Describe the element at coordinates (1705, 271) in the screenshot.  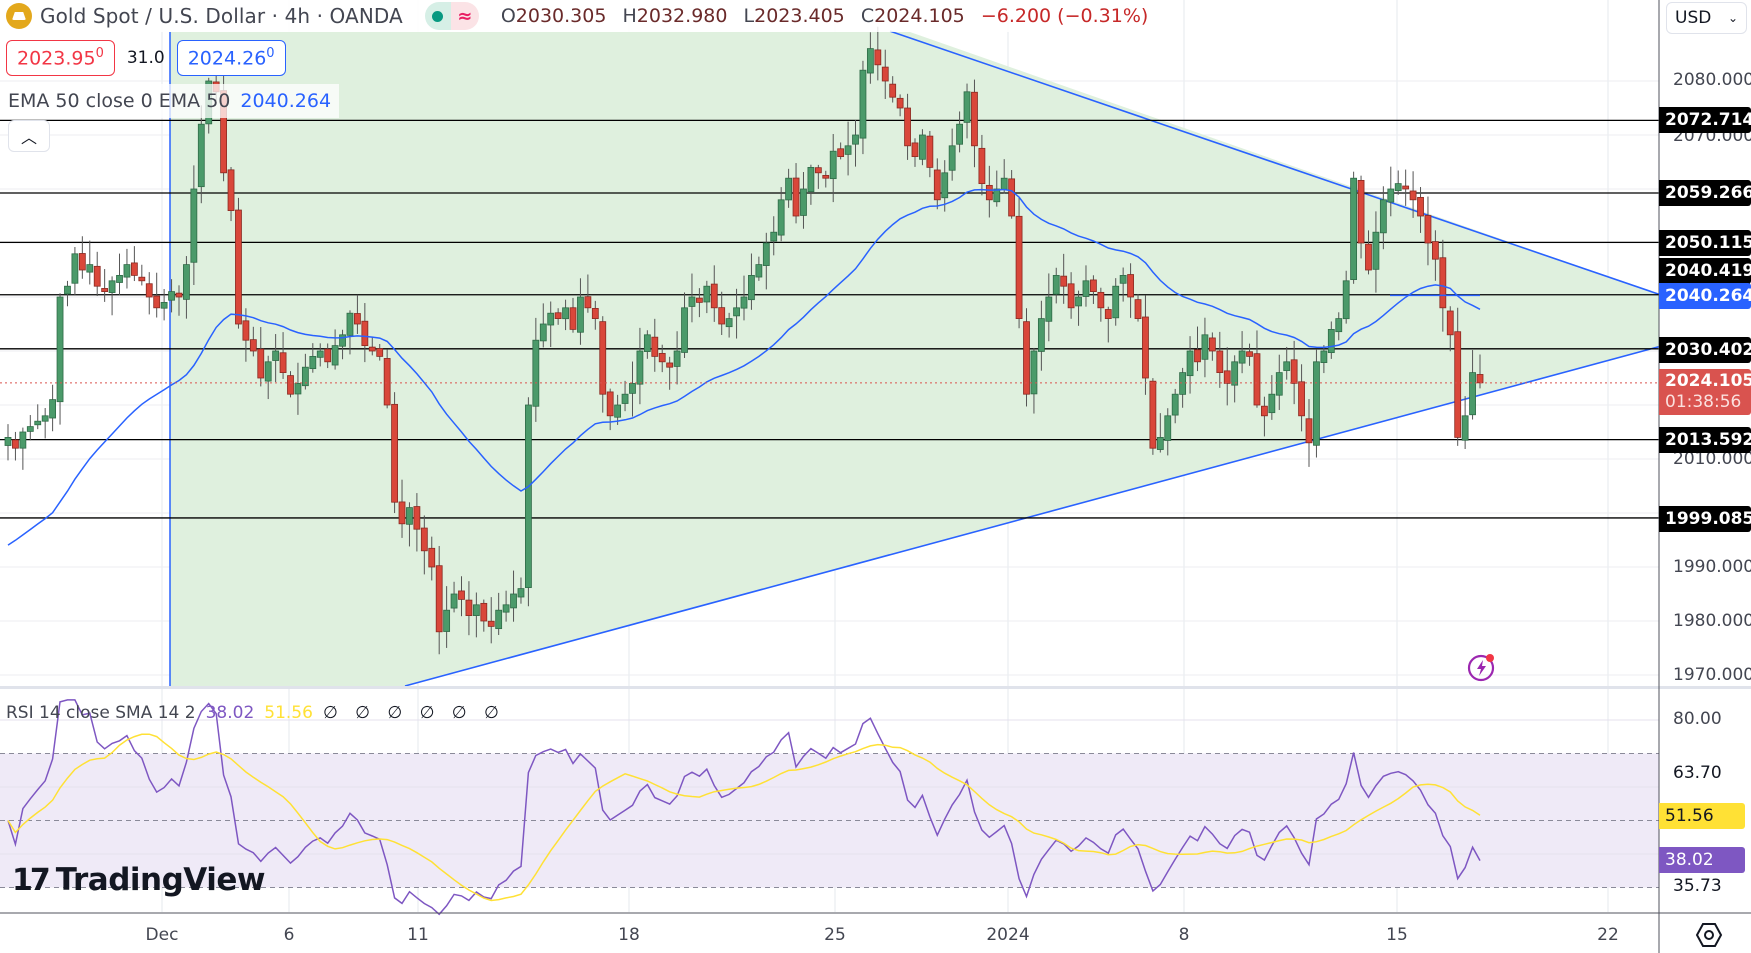
I see `level-tag: 2040.419` at that location.